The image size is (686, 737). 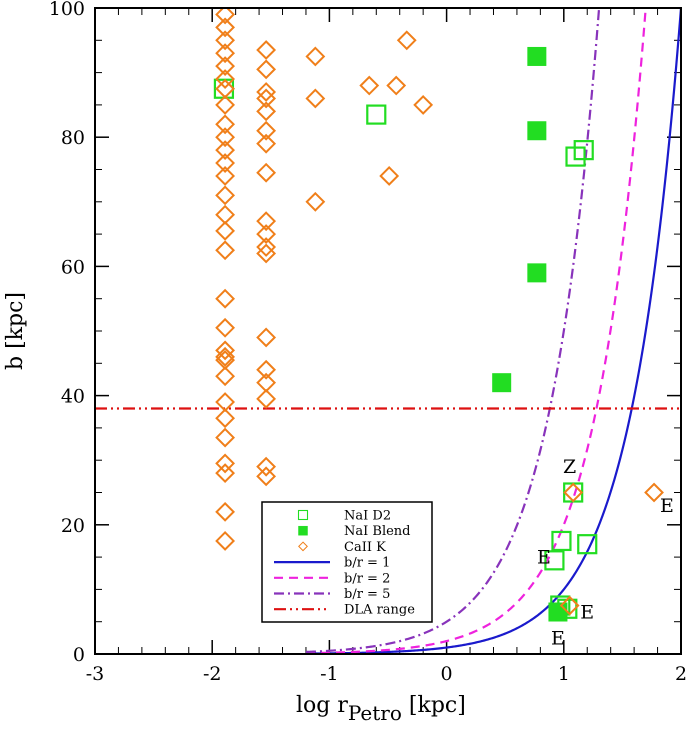 I want to click on y-tick-label: 60, so click(x=73, y=267).